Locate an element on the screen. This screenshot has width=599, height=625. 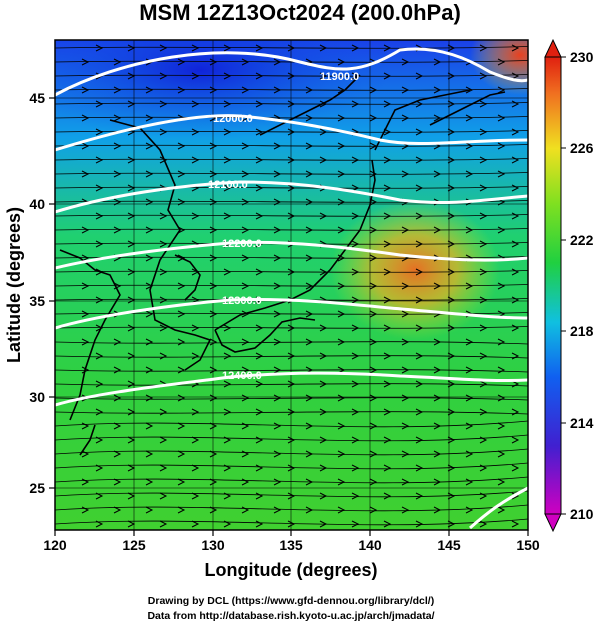
contour-label: 12200.0 is located at coordinates (242, 244).